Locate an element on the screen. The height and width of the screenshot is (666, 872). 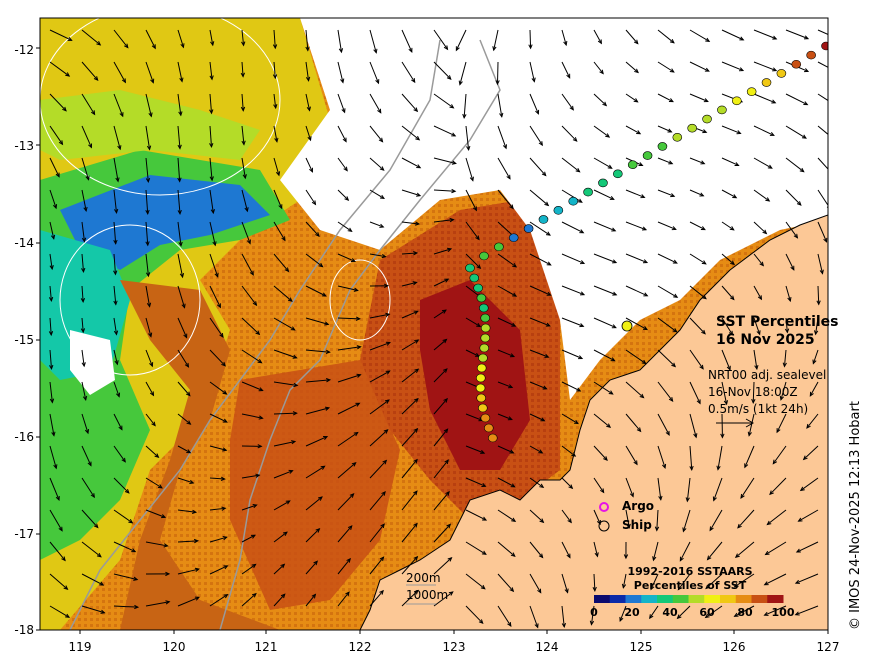
colorbar-tick: 0 is located at coordinates (594, 612).